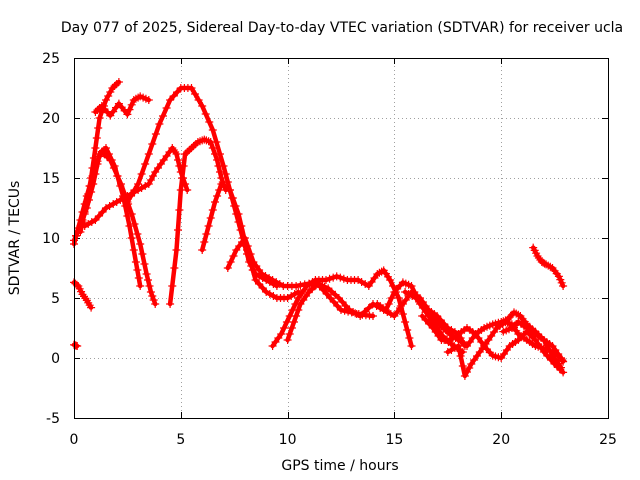 The image size is (640, 480). Describe the element at coordinates (55, 299) in the screenshot. I see `y-tick-label: 5` at that location.